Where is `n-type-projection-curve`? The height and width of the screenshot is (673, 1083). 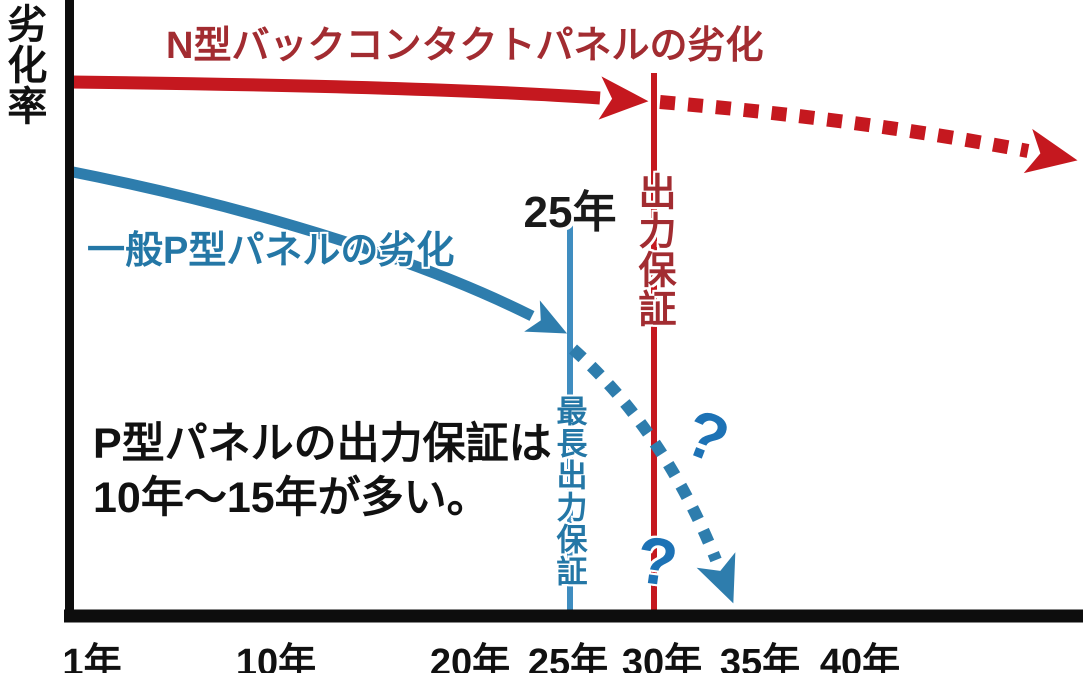 n-type-projection-curve is located at coordinates (868, 134).